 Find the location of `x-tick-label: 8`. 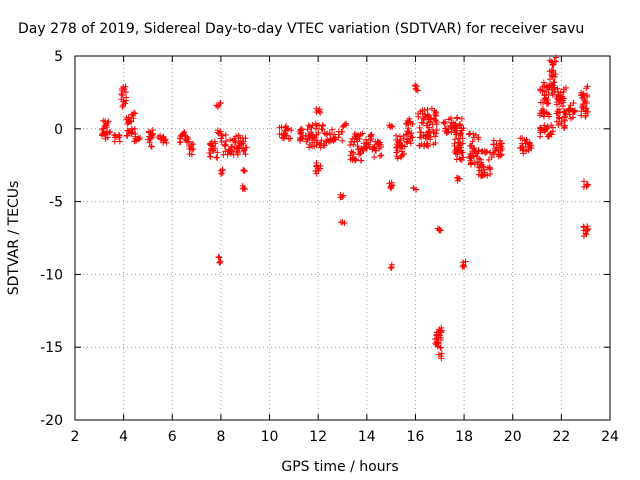

x-tick-label: 8 is located at coordinates (220, 437).